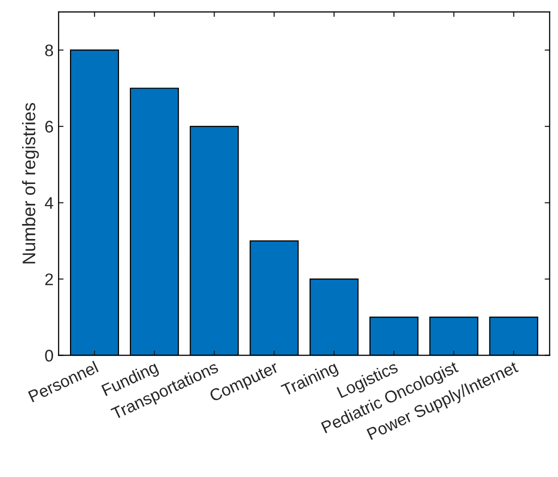 This screenshot has height=477, width=558. Describe the element at coordinates (49, 126) in the screenshot. I see `y-tick-label: 6` at that location.